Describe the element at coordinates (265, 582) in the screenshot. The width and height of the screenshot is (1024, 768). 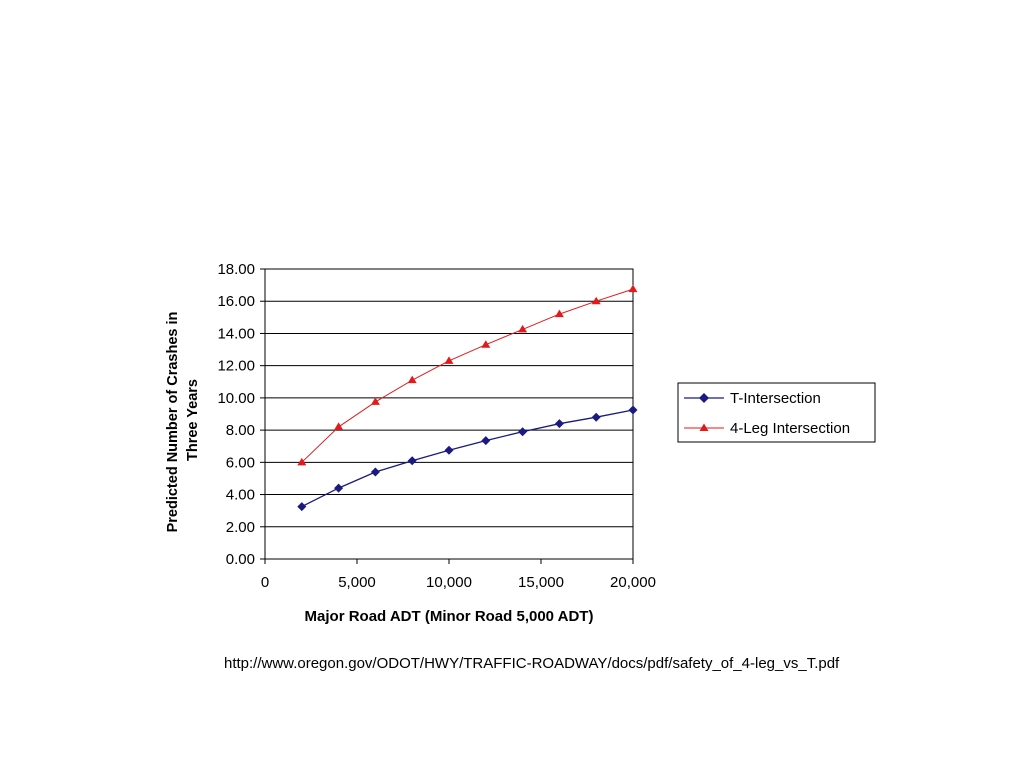
I see `x-tick-label: 0` at that location.